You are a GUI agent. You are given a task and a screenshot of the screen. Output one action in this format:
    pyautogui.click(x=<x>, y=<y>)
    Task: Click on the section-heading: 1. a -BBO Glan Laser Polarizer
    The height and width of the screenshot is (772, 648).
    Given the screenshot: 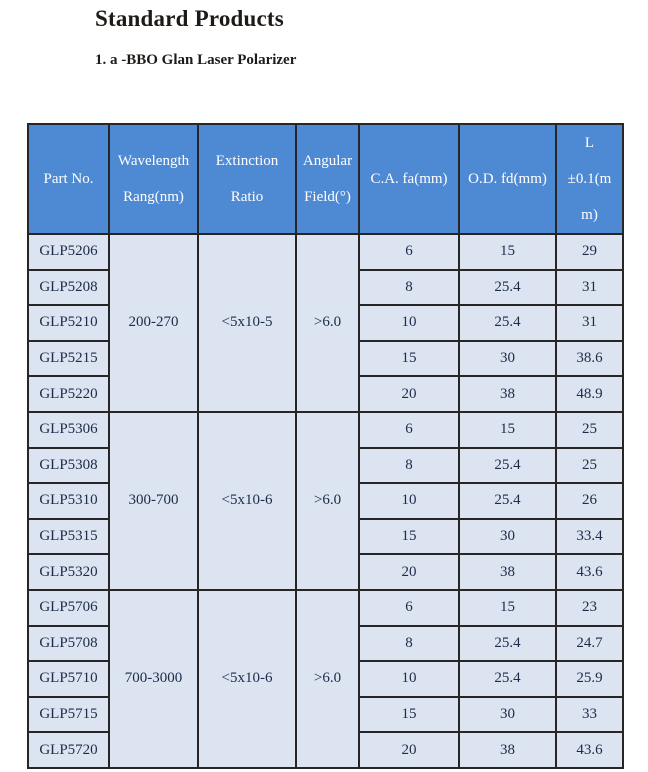 What is the action you would take?
    pyautogui.click(x=196, y=60)
    